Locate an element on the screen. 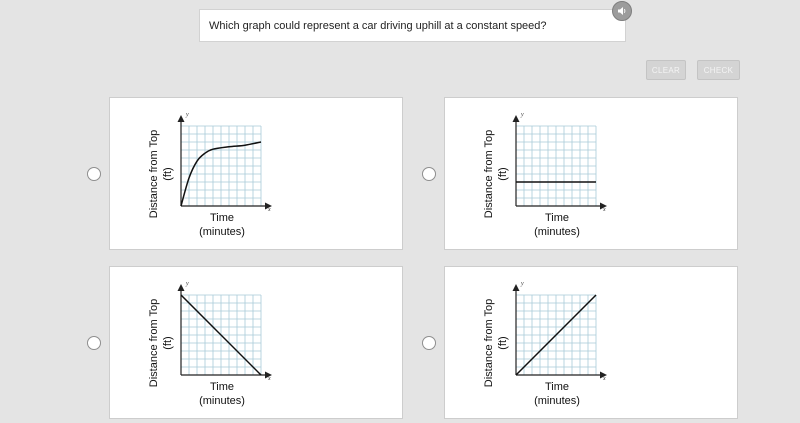 This screenshot has width=800, height=423. speaker-icon is located at coordinates (622, 11).